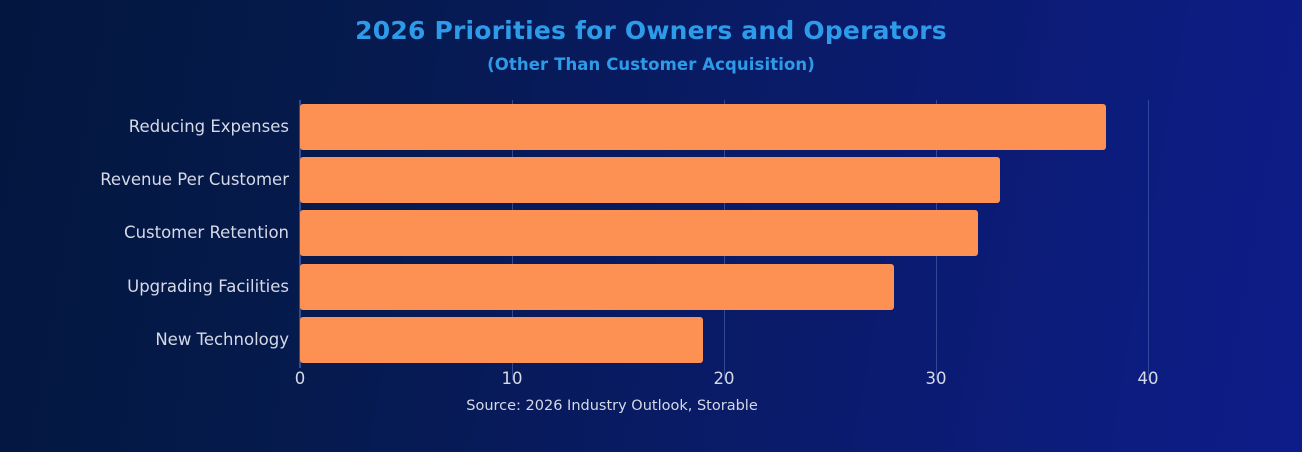  Describe the element at coordinates (208, 126) in the screenshot. I see `y-axis-tick-label: Reducing Expenses` at that location.